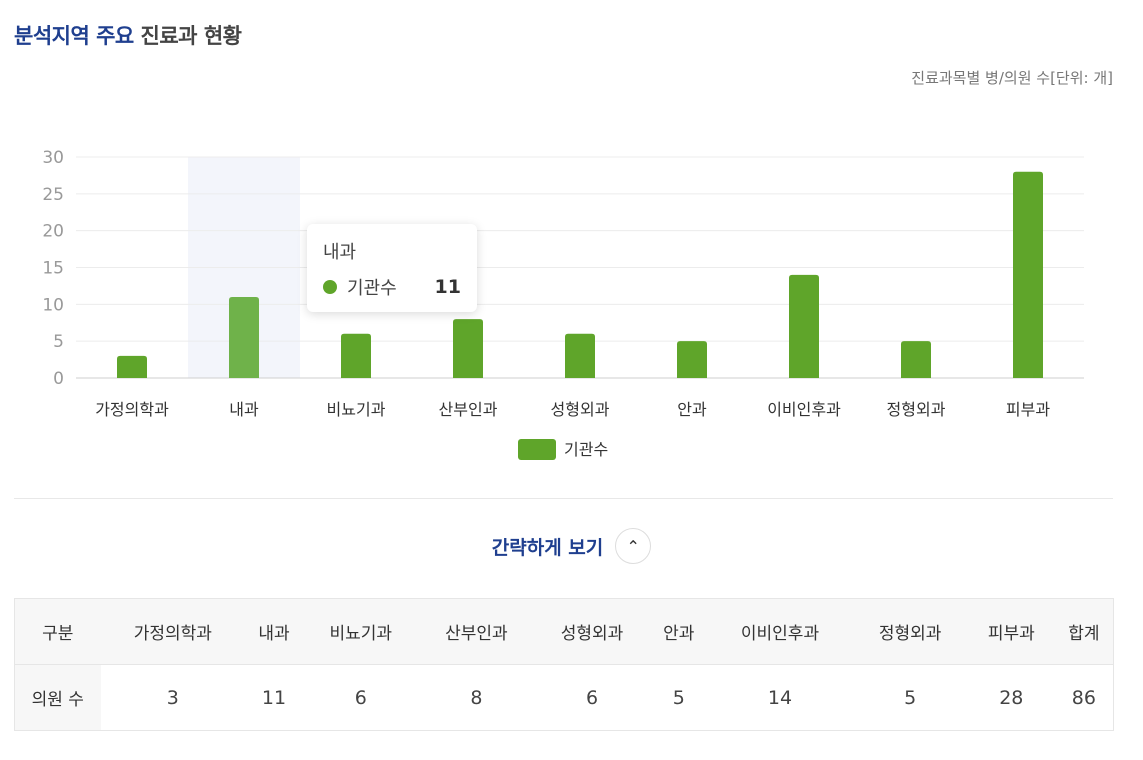  Describe the element at coordinates (563, 498) in the screenshot. I see `section-divider` at that location.